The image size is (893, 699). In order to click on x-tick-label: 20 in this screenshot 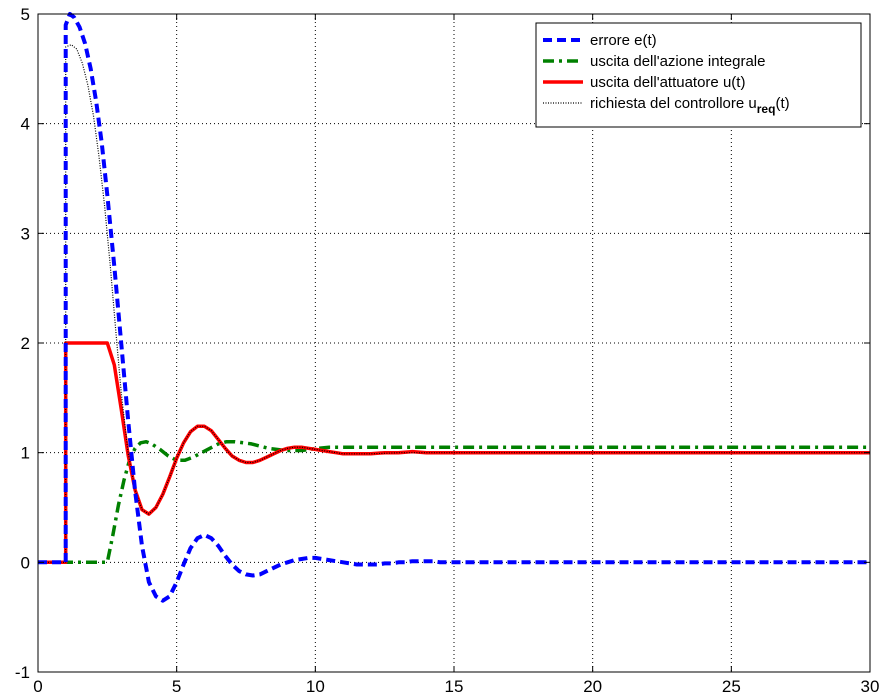, I will do `click(592, 686)`.